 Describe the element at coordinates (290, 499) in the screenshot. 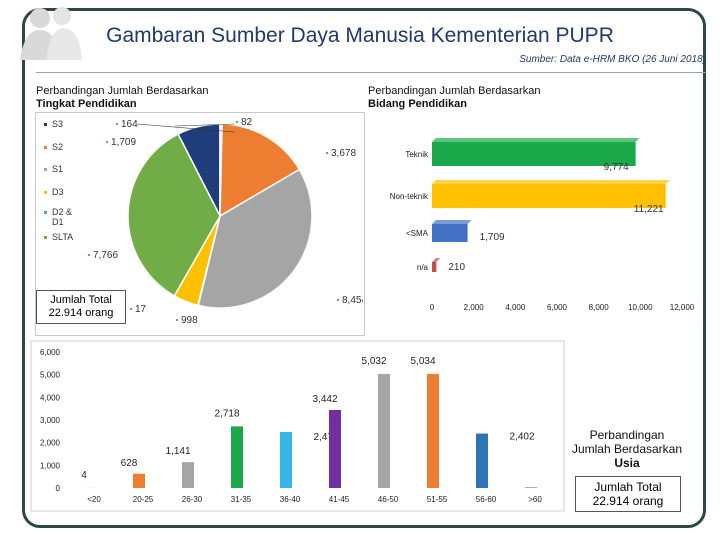

I see `age-category-label: 36-40` at that location.